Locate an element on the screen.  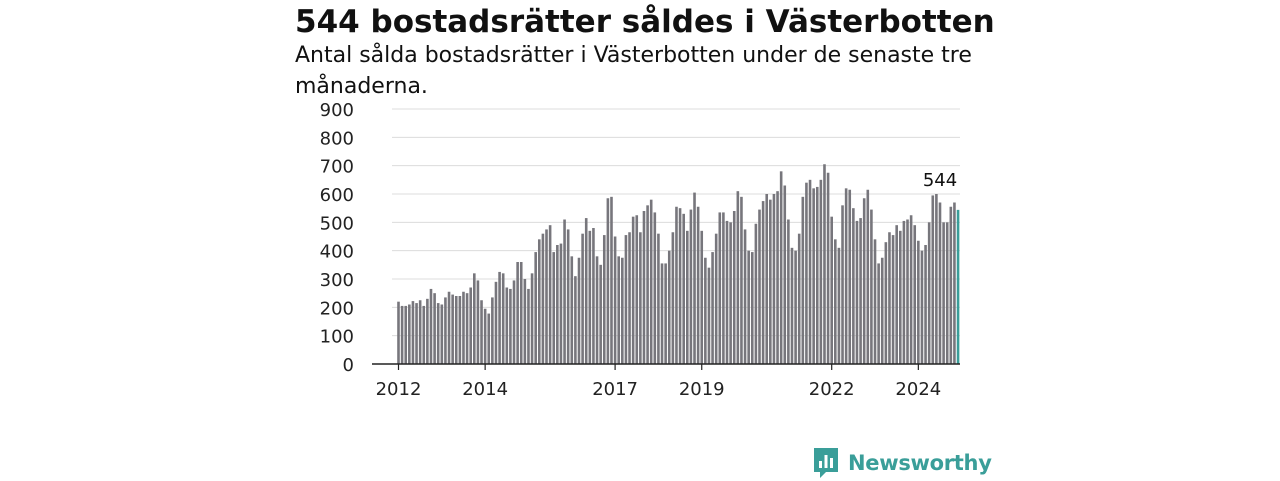
y-tick-label: 600 is located at coordinates (337, 195).